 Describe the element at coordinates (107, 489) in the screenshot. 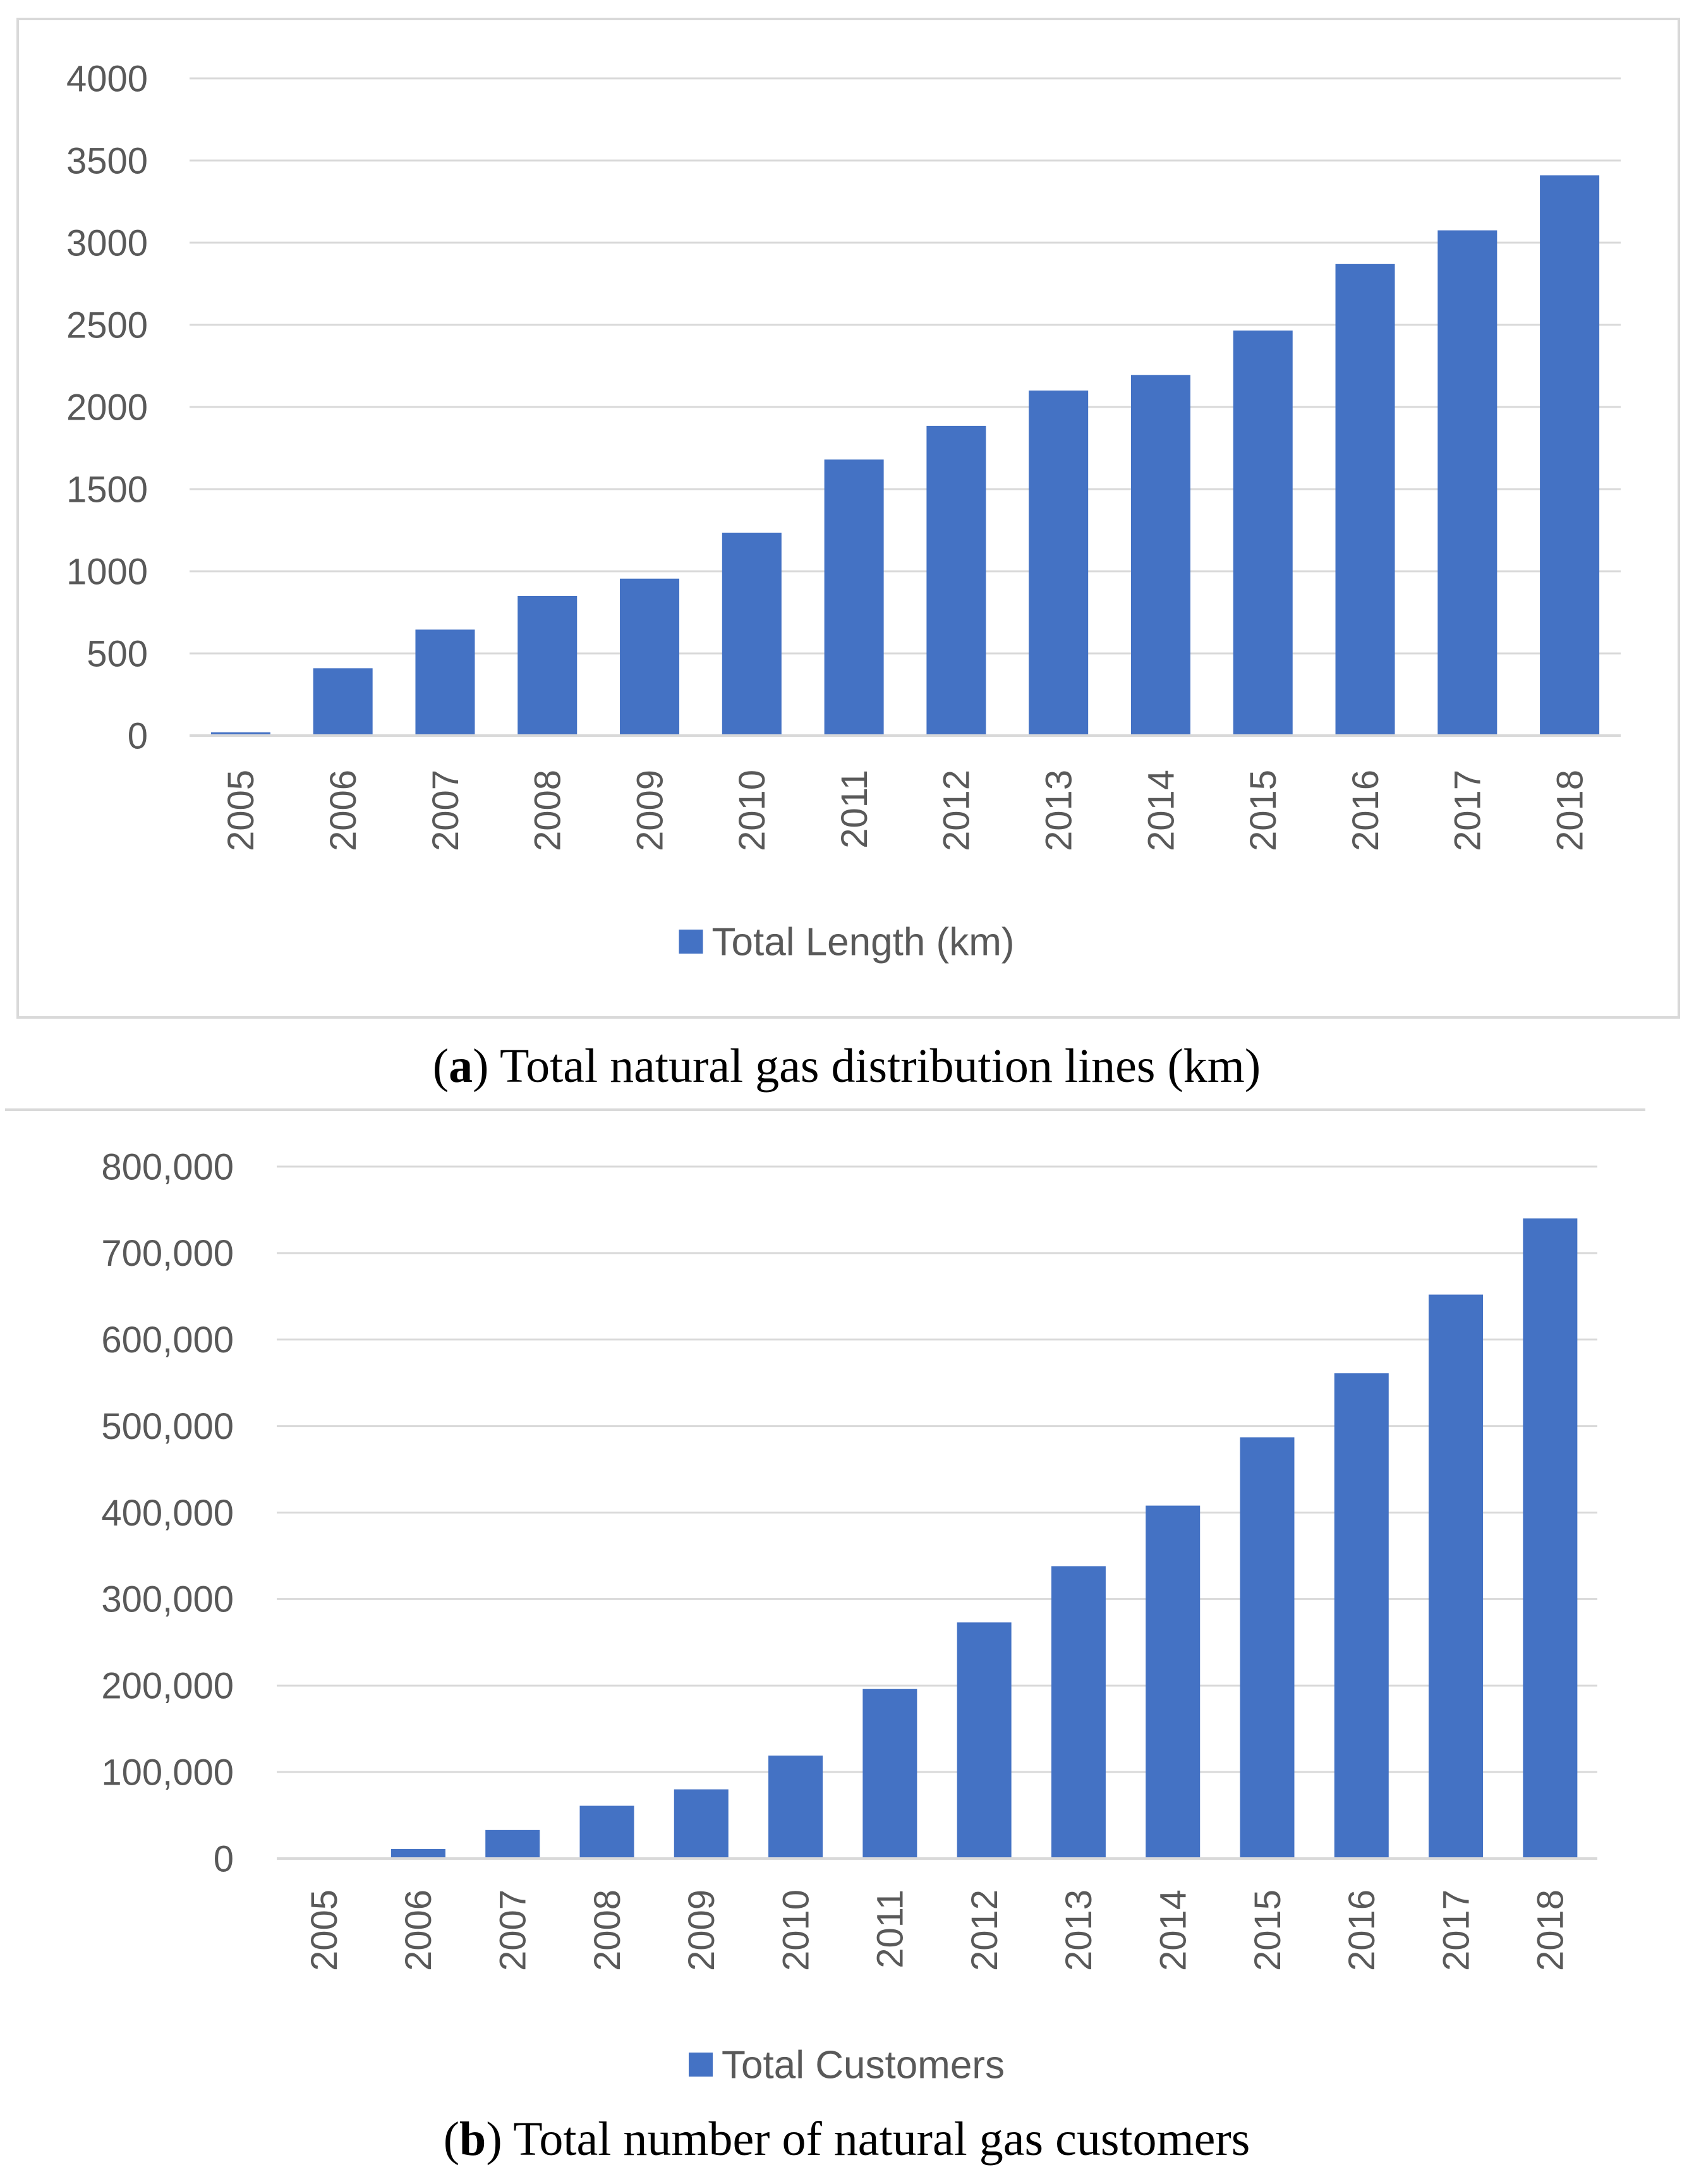

I see `y-tick-label-a: 1500` at that location.